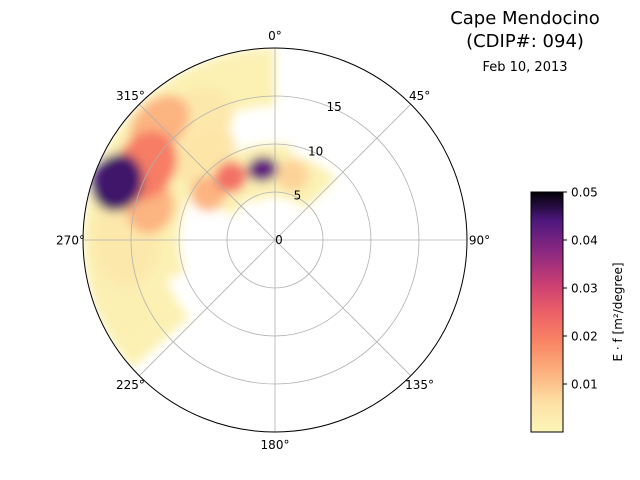 Image resolution: width=640 pixels, height=480 pixels. Describe the element at coordinates (584, 241) in the screenshot. I see `colorbar-tick-label: 0.04` at that location.